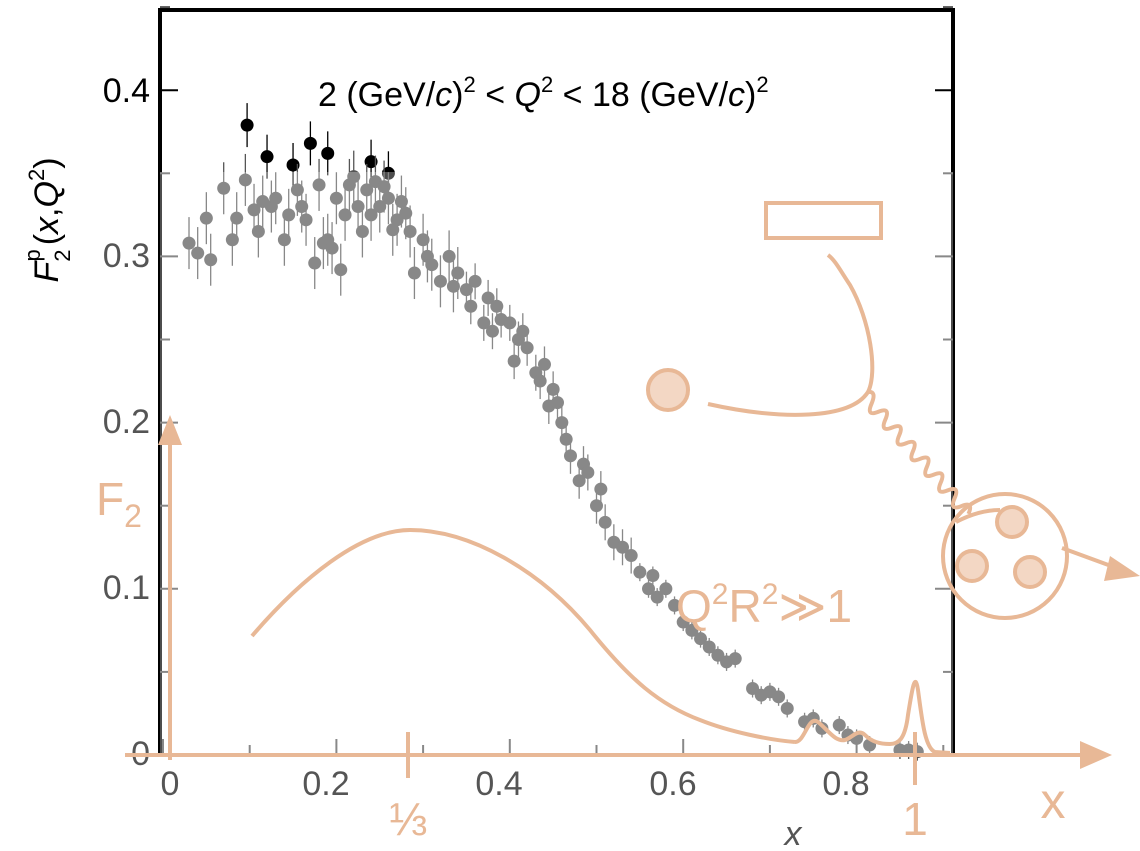  I want to click on overlay-outgoing-arrow, so click(1122, 568).